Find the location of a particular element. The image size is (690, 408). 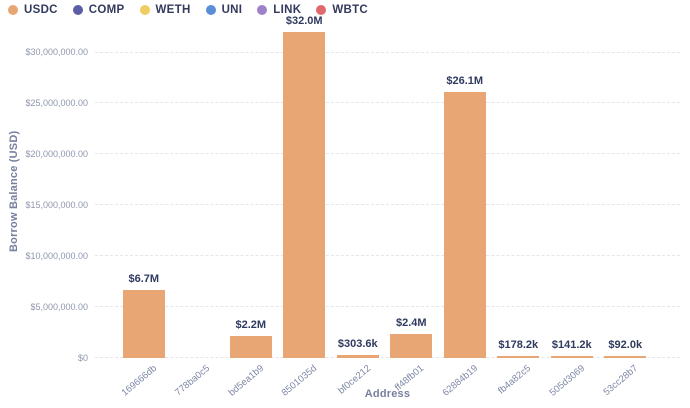

bar-fb4a82c5 is located at coordinates (518, 356).